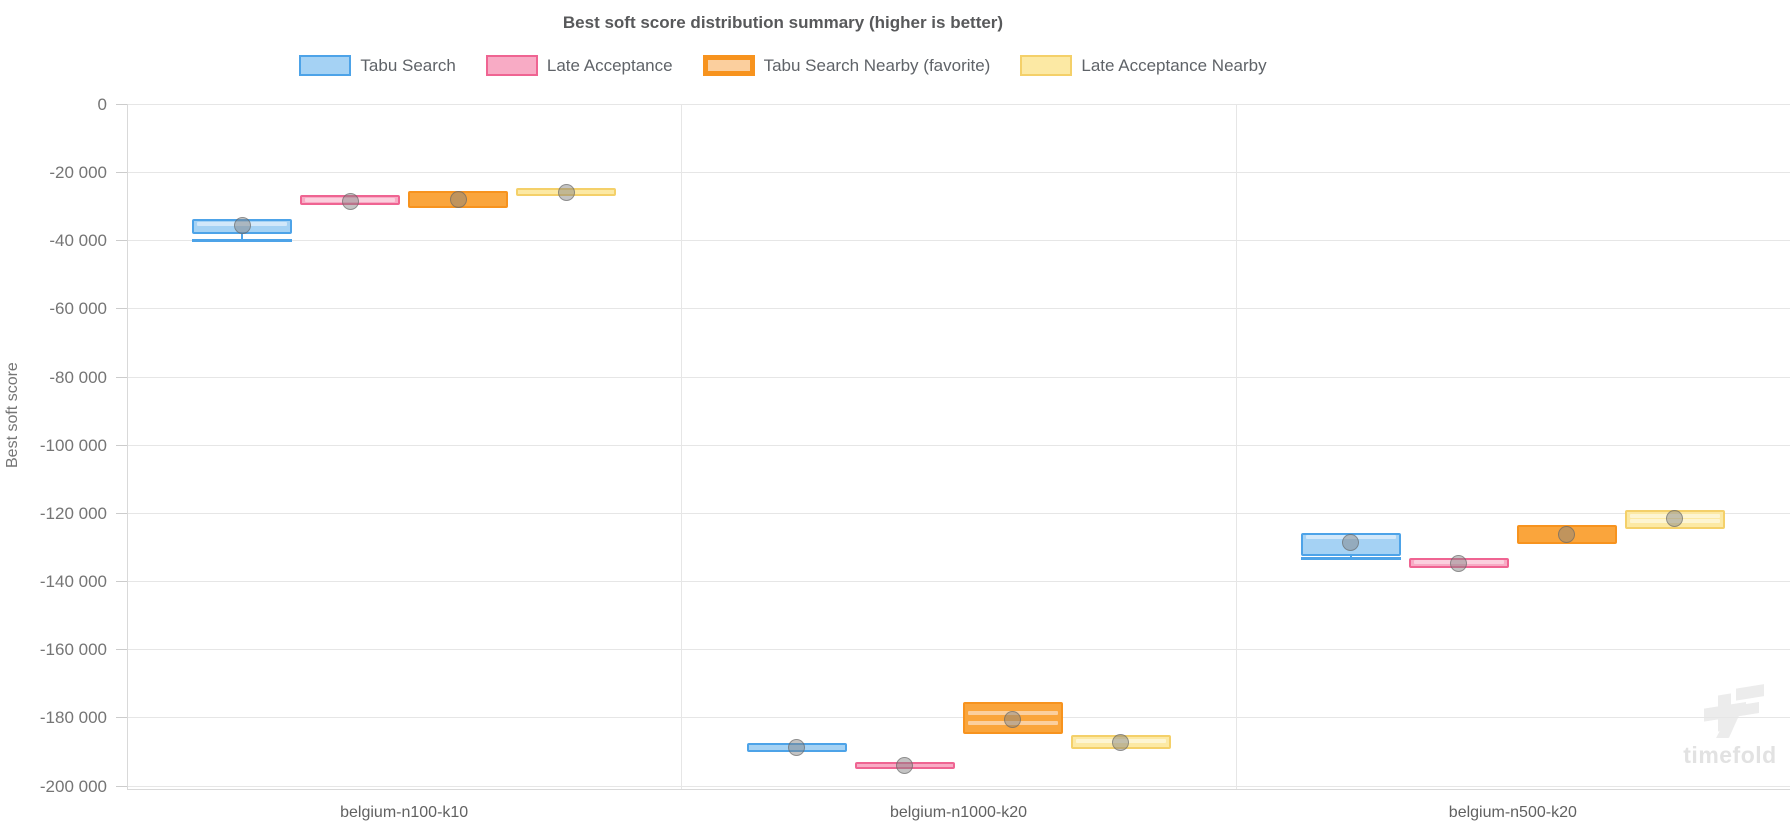 The image size is (1792, 832). I want to click on legend-label: Late Acceptance Nearby, so click(1174, 65).